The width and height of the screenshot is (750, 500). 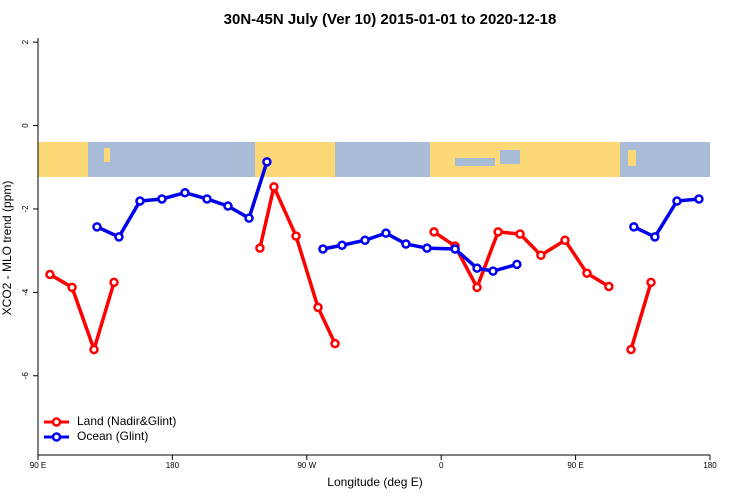 What do you see at coordinates (374, 159) in the screenshot?
I see `map-strip` at bounding box center [374, 159].